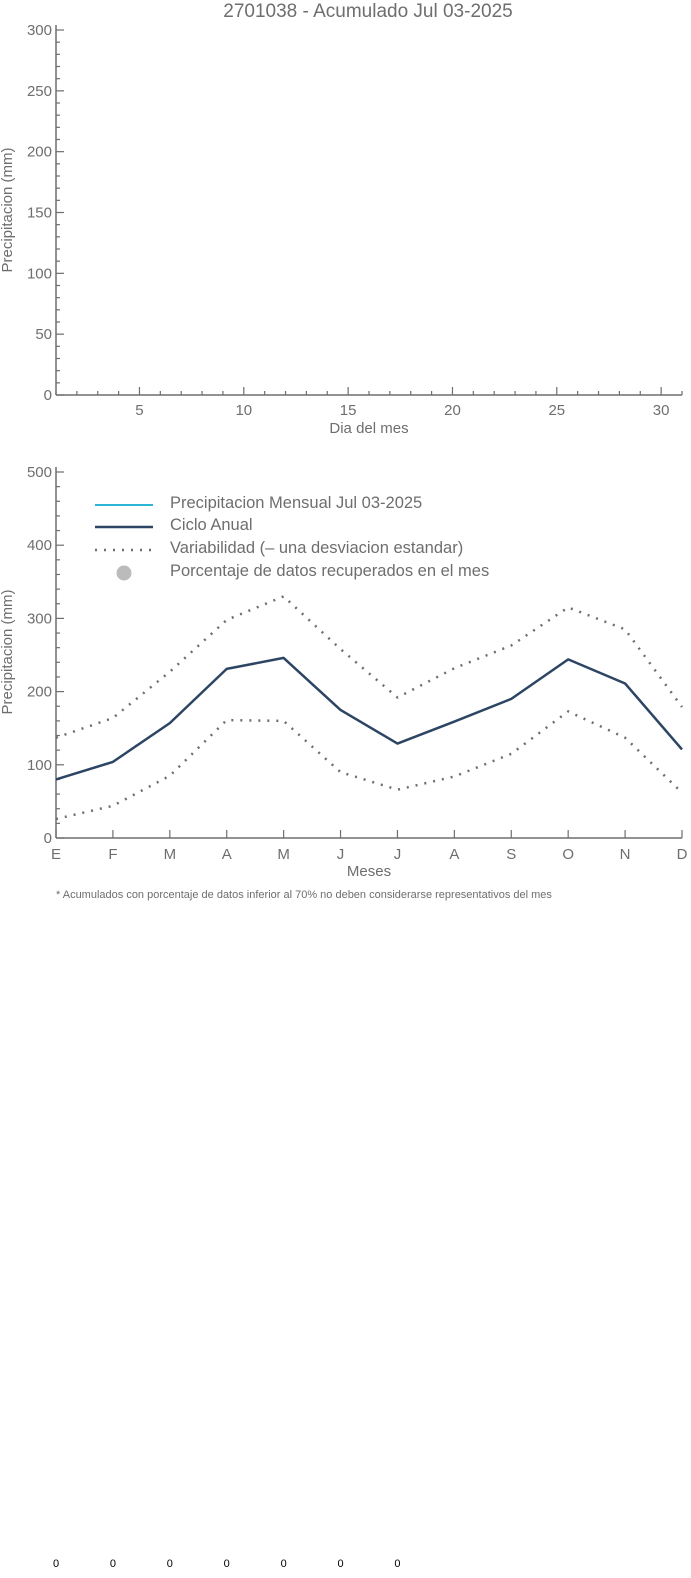  Describe the element at coordinates (368, 428) in the screenshot. I see `daily-x-axis-label: Dia del mes` at that location.